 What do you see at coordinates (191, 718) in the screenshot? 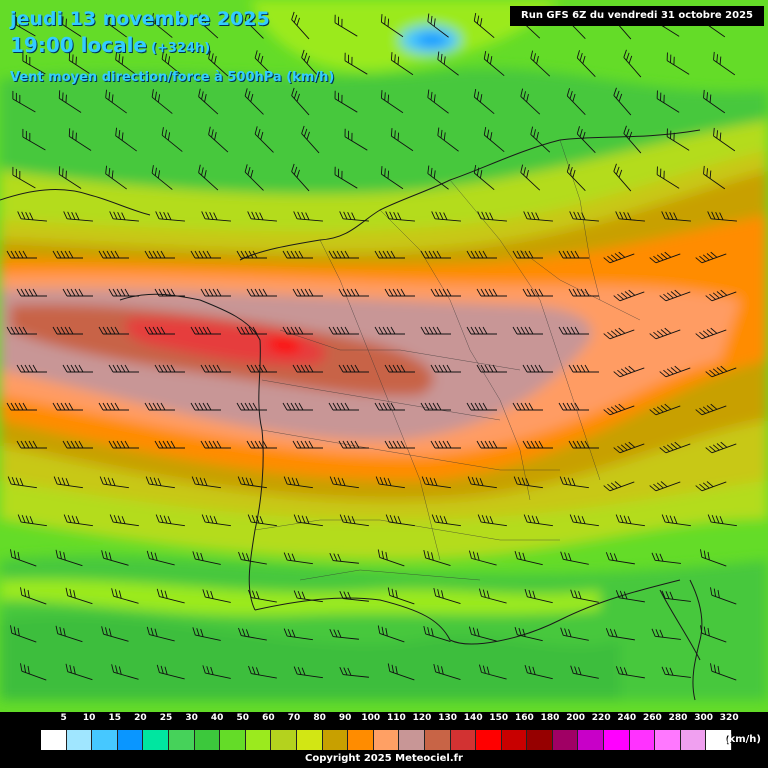
I see `legend-tick: 30` at bounding box center [191, 718].